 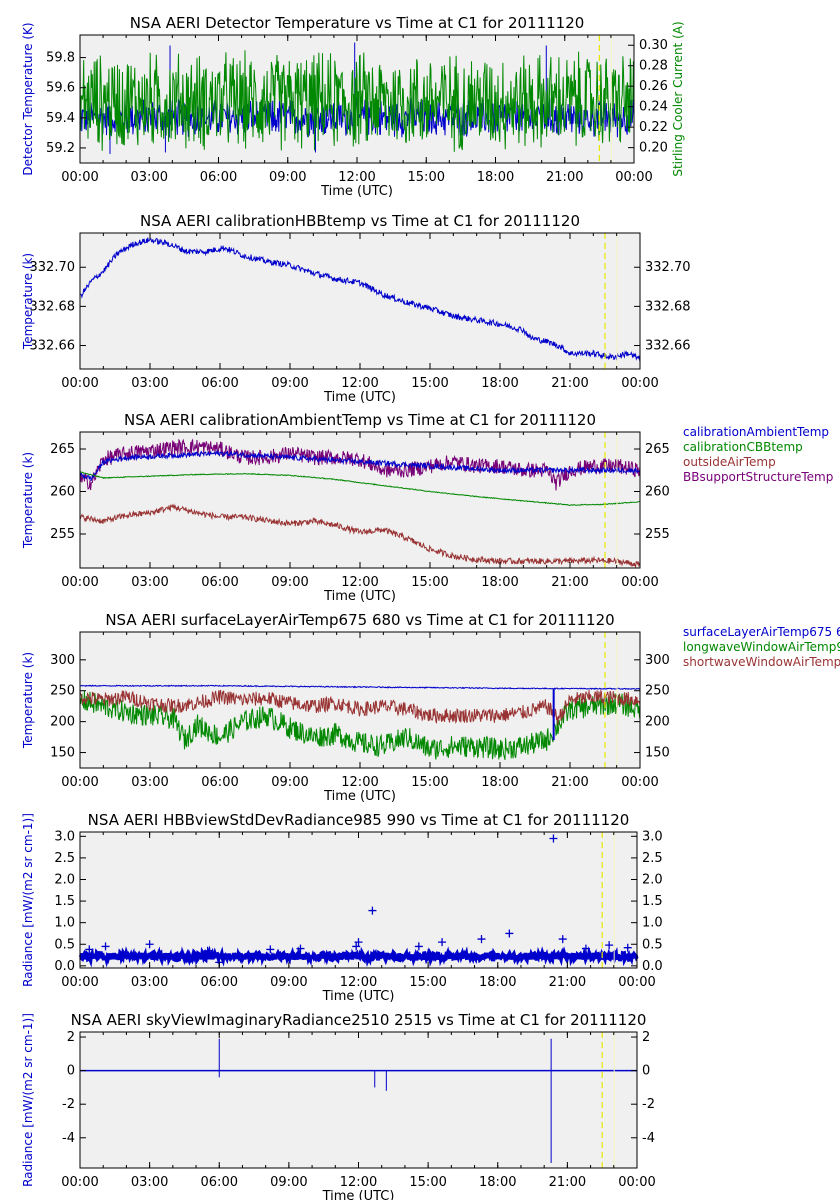 What do you see at coordinates (657, 722) in the screenshot?
I see `y-tick-label-right: 200` at bounding box center [657, 722].